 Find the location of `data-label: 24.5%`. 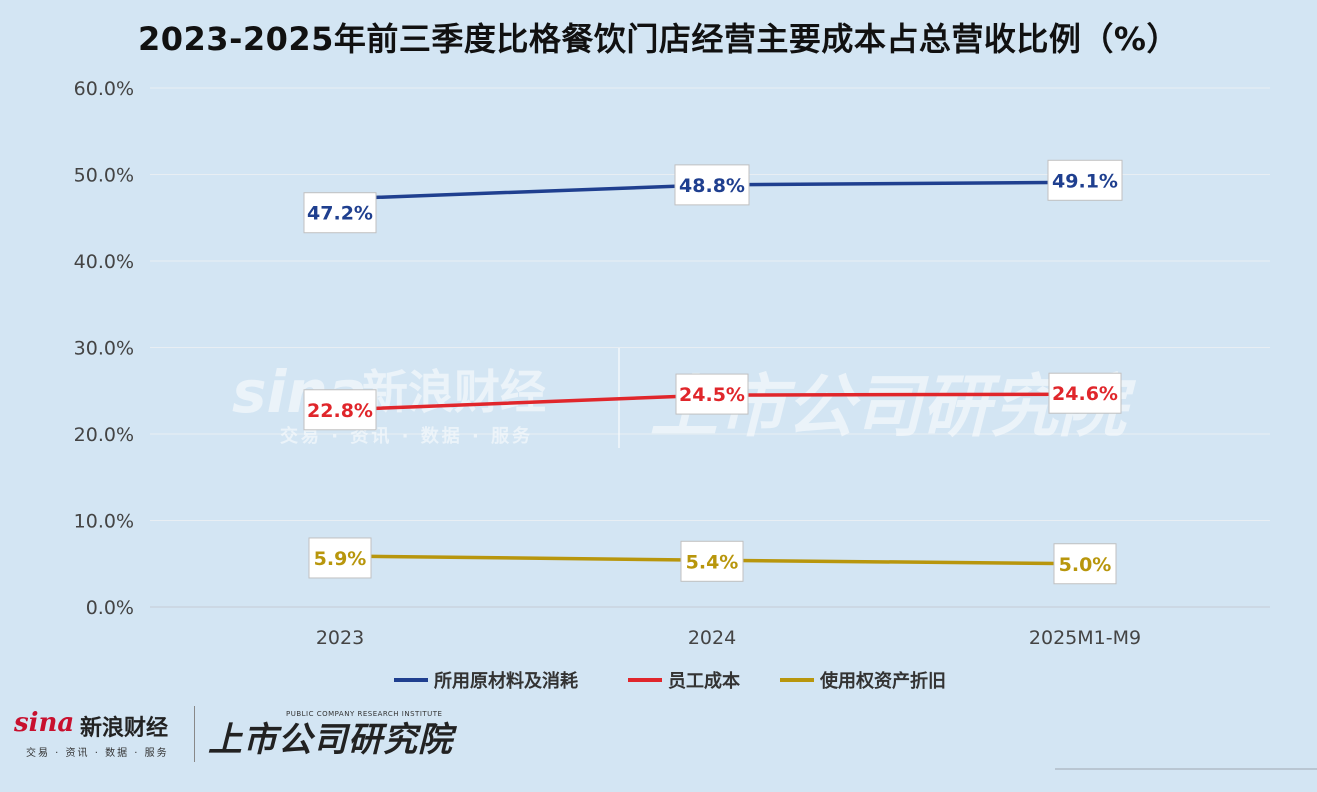

data-label: 24.5% is located at coordinates (712, 395).